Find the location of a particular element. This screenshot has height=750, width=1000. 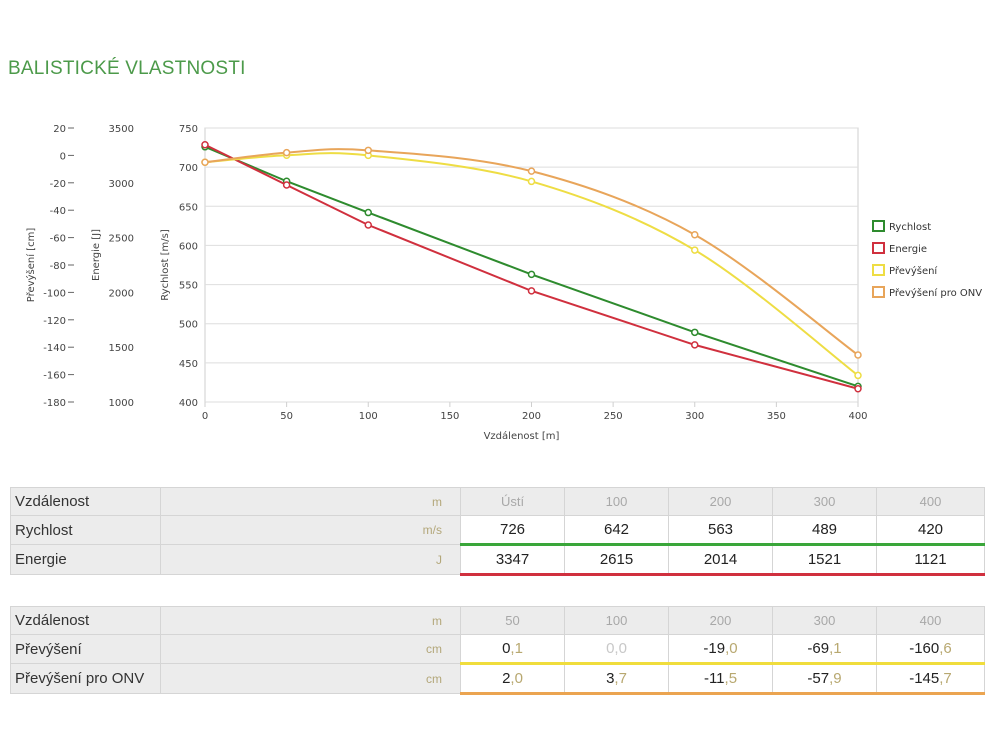

table-cell: 0,0 is located at coordinates (616, 649).